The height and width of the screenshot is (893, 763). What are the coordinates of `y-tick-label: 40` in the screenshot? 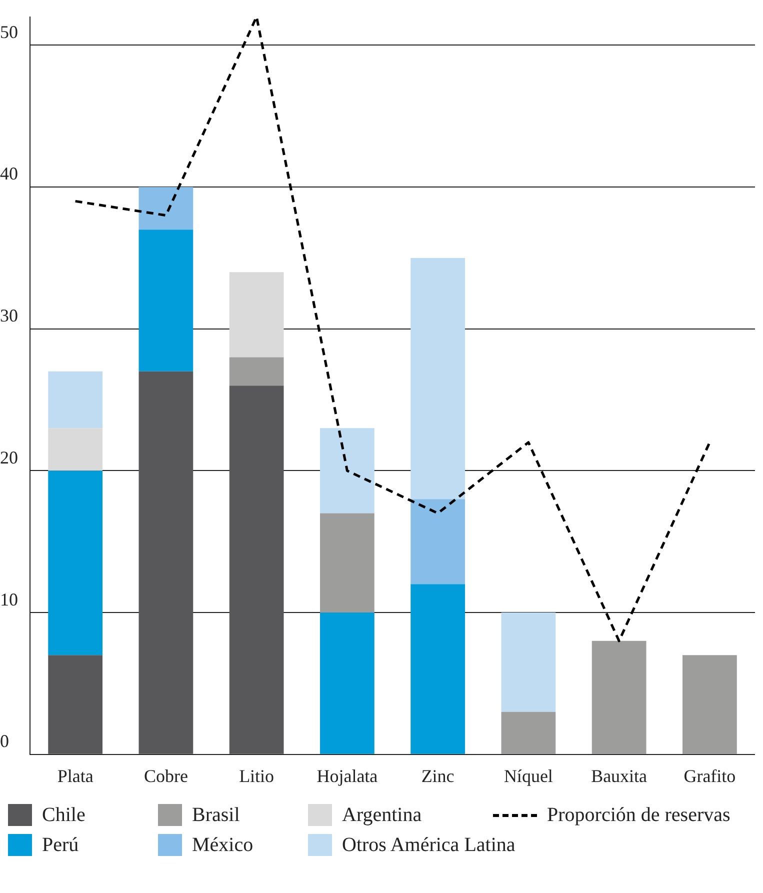 It's located at (9, 174).